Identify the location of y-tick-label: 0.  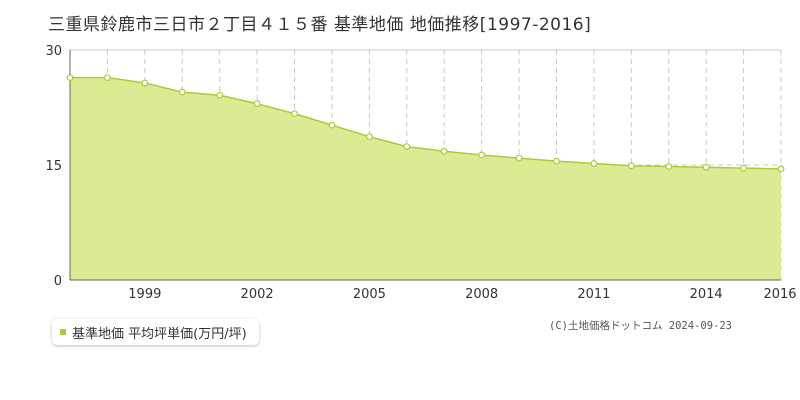
(58, 281).